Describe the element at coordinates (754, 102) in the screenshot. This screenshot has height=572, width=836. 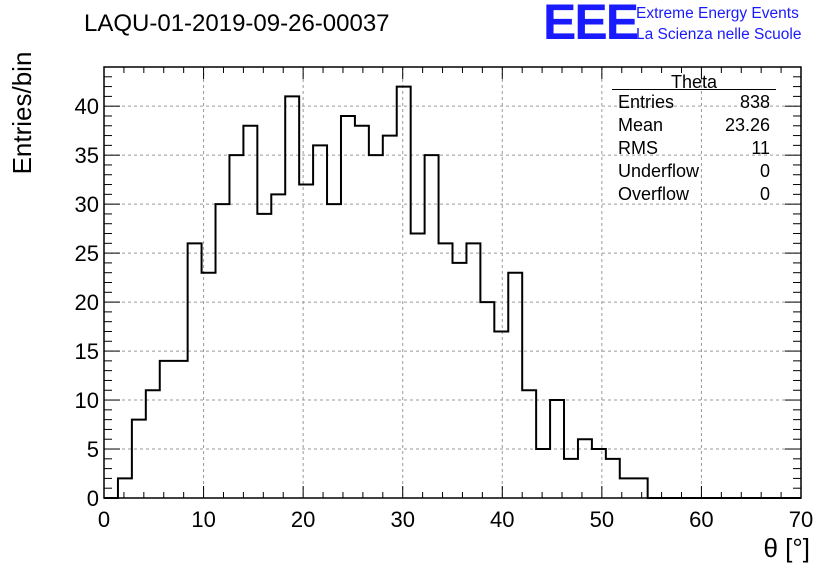
I see `stats-value: 838` at that location.